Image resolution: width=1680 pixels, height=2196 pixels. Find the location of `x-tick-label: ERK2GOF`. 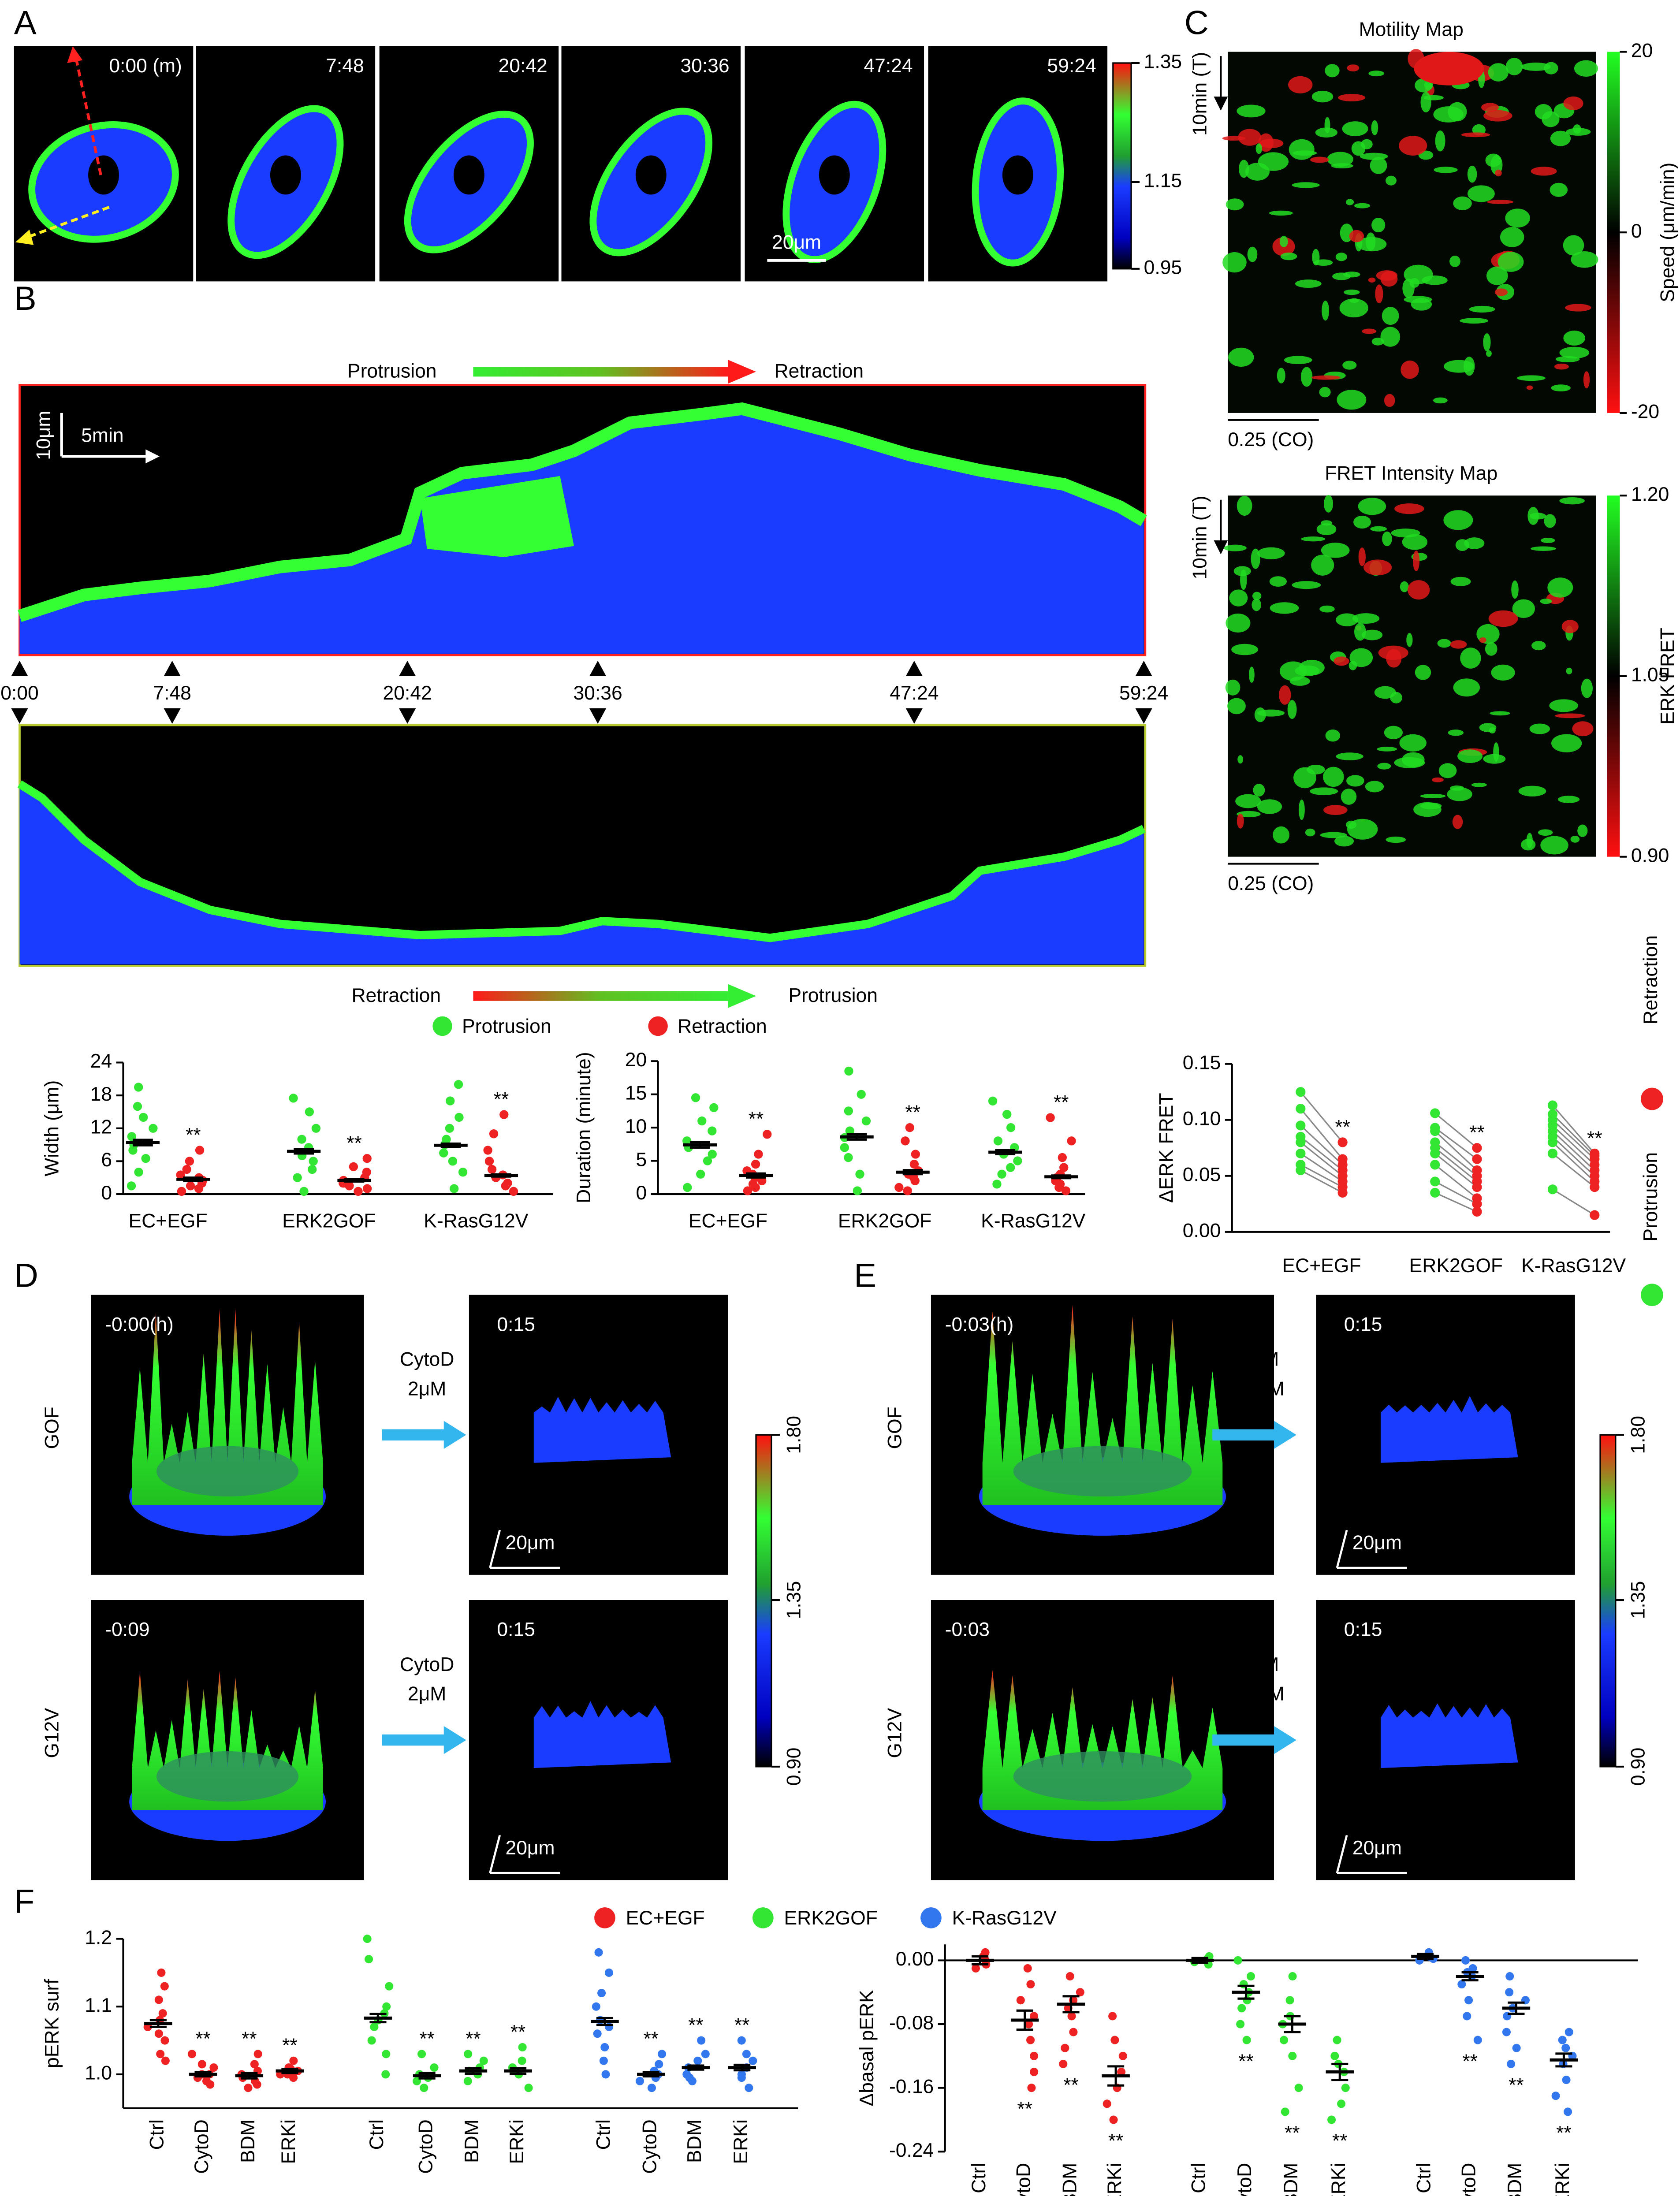

x-tick-label: ERK2GOF is located at coordinates (329, 1221).